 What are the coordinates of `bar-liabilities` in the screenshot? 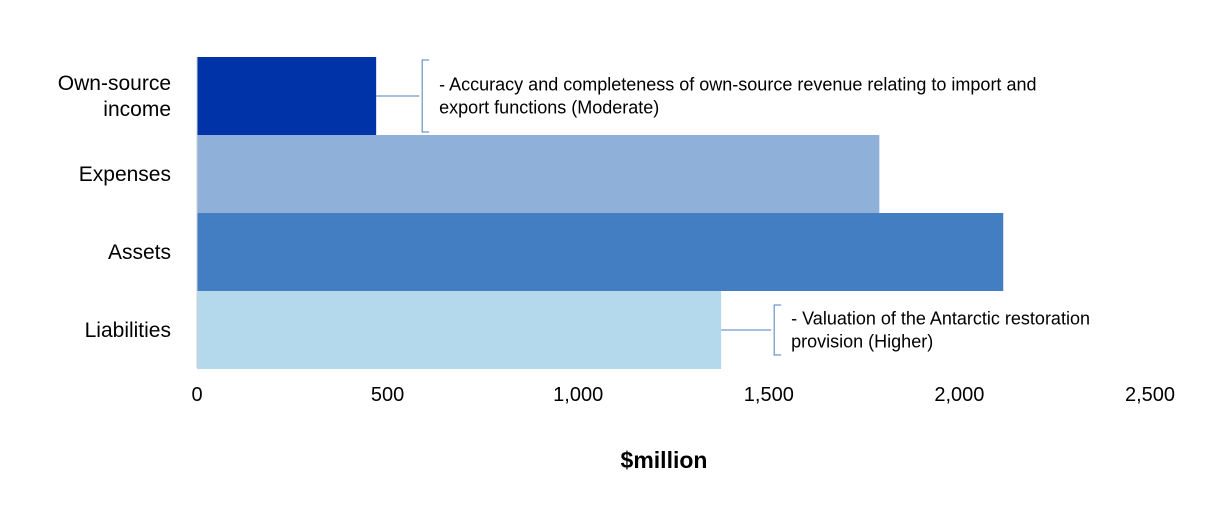 It's located at (459, 330).